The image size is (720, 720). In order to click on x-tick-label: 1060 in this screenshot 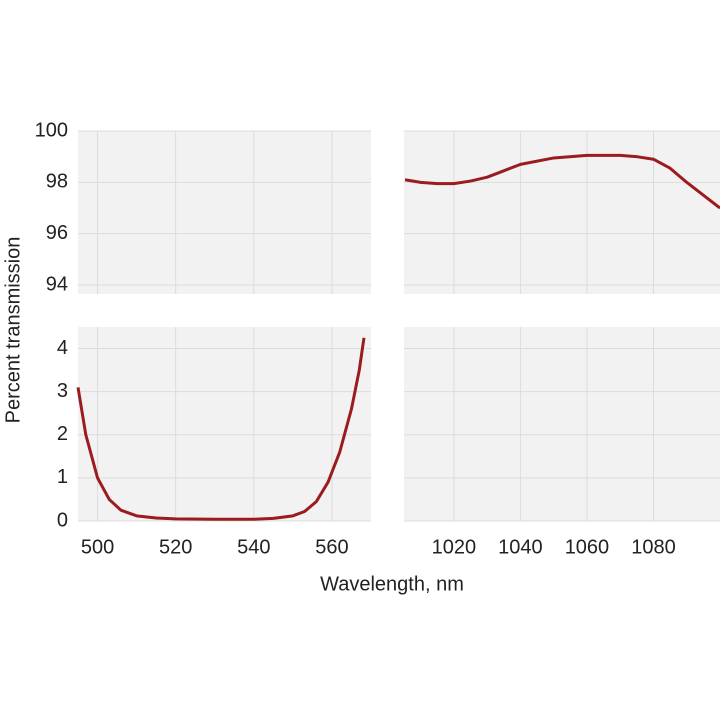, I will do `click(587, 547)`.